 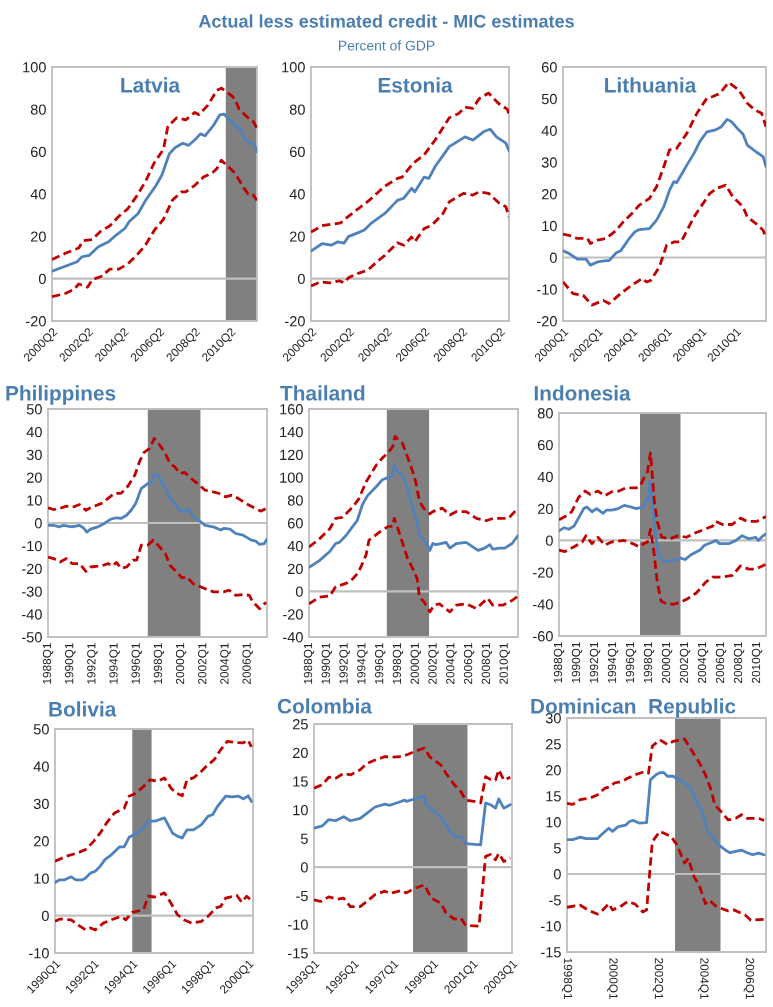 What do you see at coordinates (543, 636) in the screenshot?
I see `y-tick-label: -60` at bounding box center [543, 636].